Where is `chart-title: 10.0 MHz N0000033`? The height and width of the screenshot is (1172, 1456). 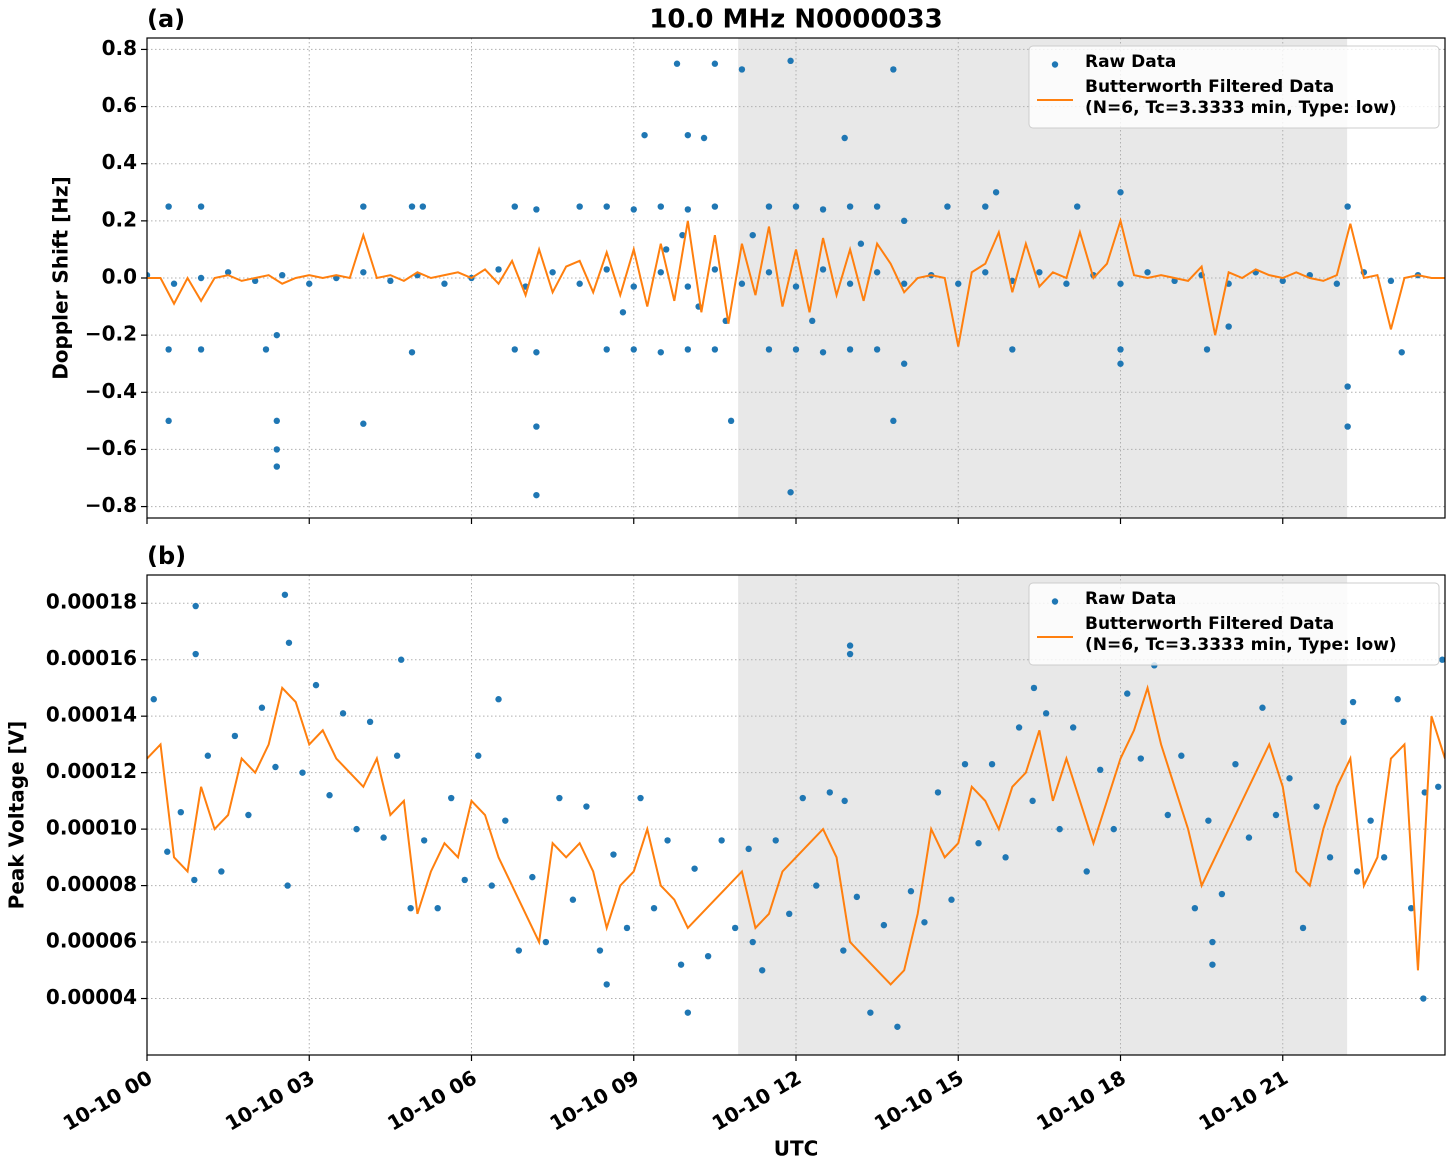 chart-title: 10.0 MHz N0000033 is located at coordinates (795, 20).